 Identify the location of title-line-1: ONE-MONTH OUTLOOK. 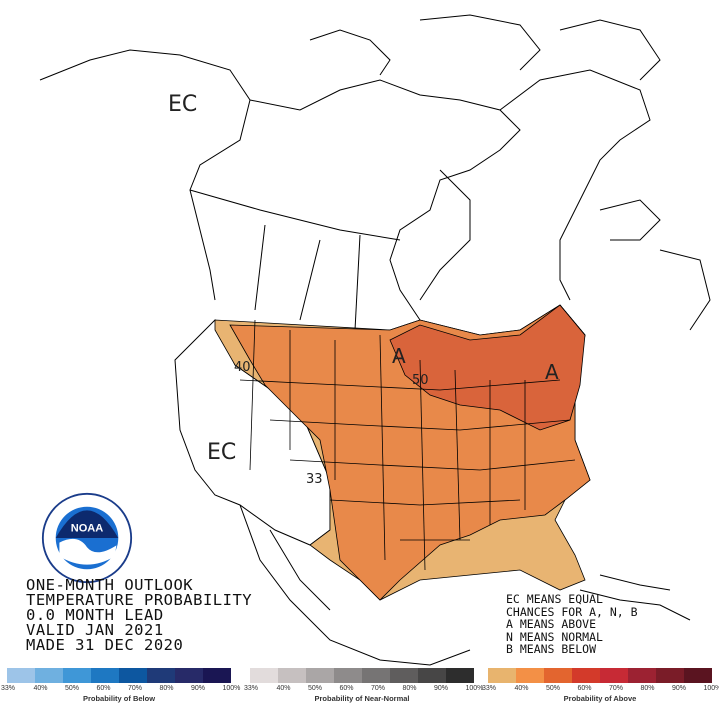
(110, 585).